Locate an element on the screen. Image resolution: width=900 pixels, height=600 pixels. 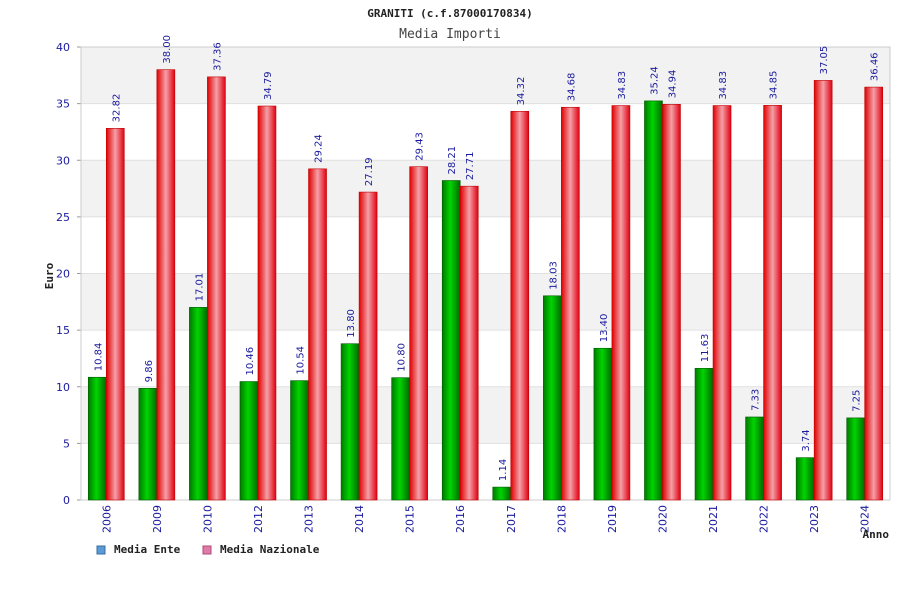
legend-label-media-ente: Media Ente is located at coordinates (147, 549).